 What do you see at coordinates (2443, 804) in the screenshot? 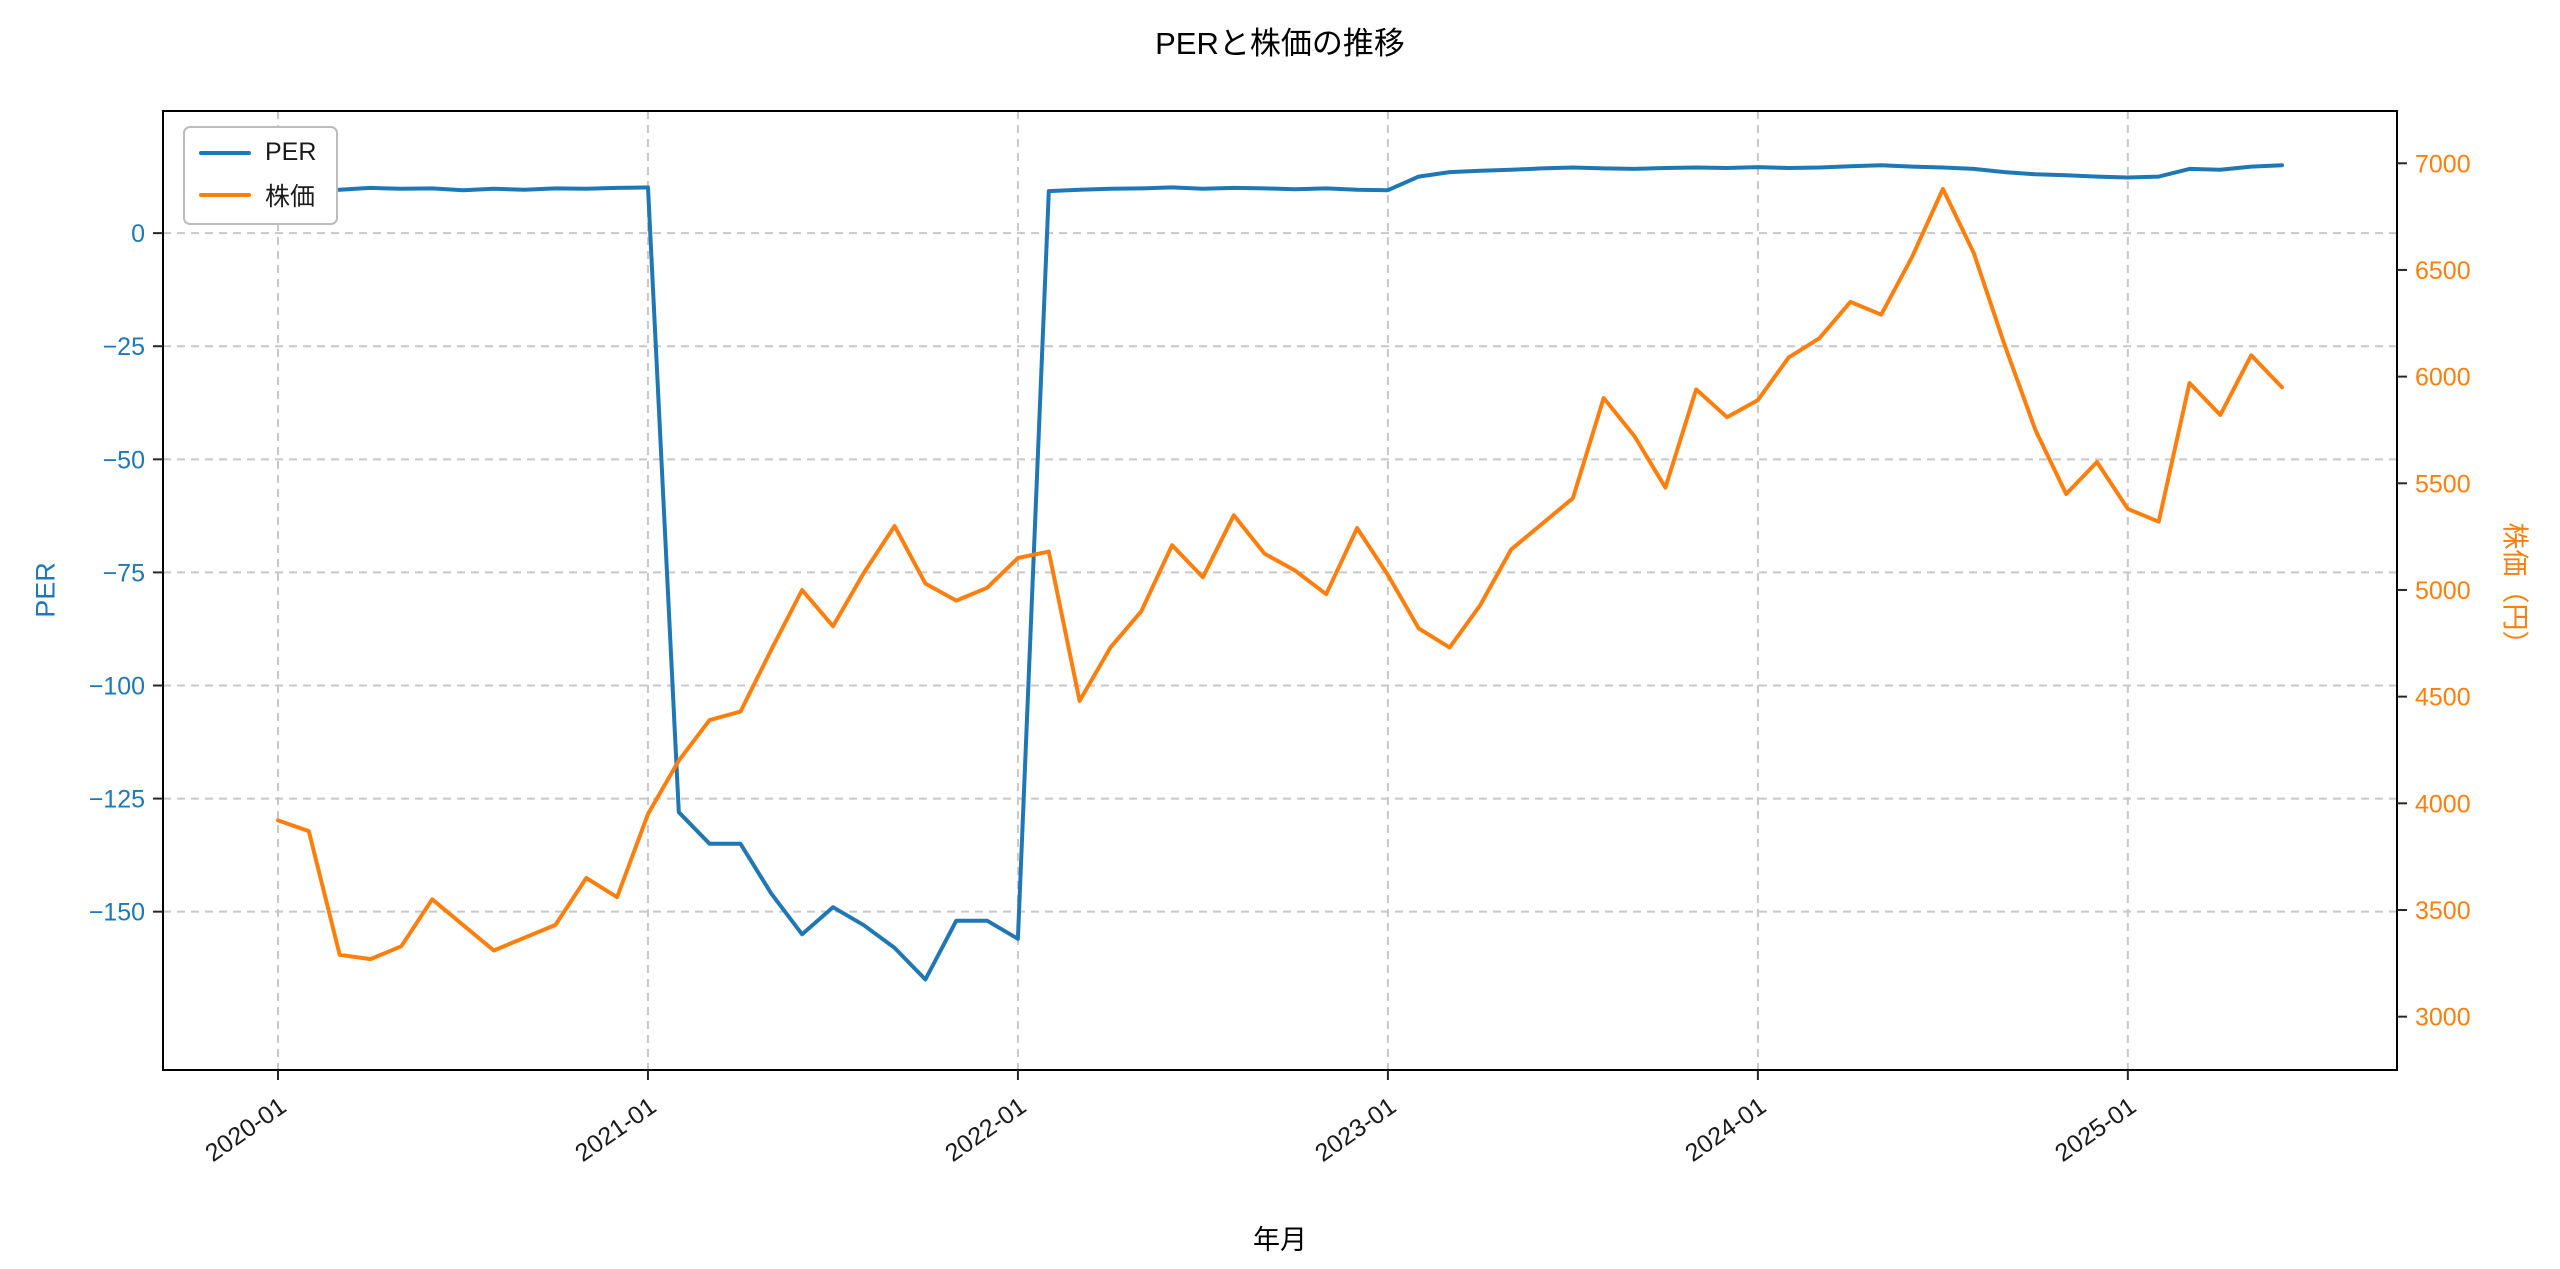
I see `right-tick-label: 4000` at bounding box center [2443, 804].